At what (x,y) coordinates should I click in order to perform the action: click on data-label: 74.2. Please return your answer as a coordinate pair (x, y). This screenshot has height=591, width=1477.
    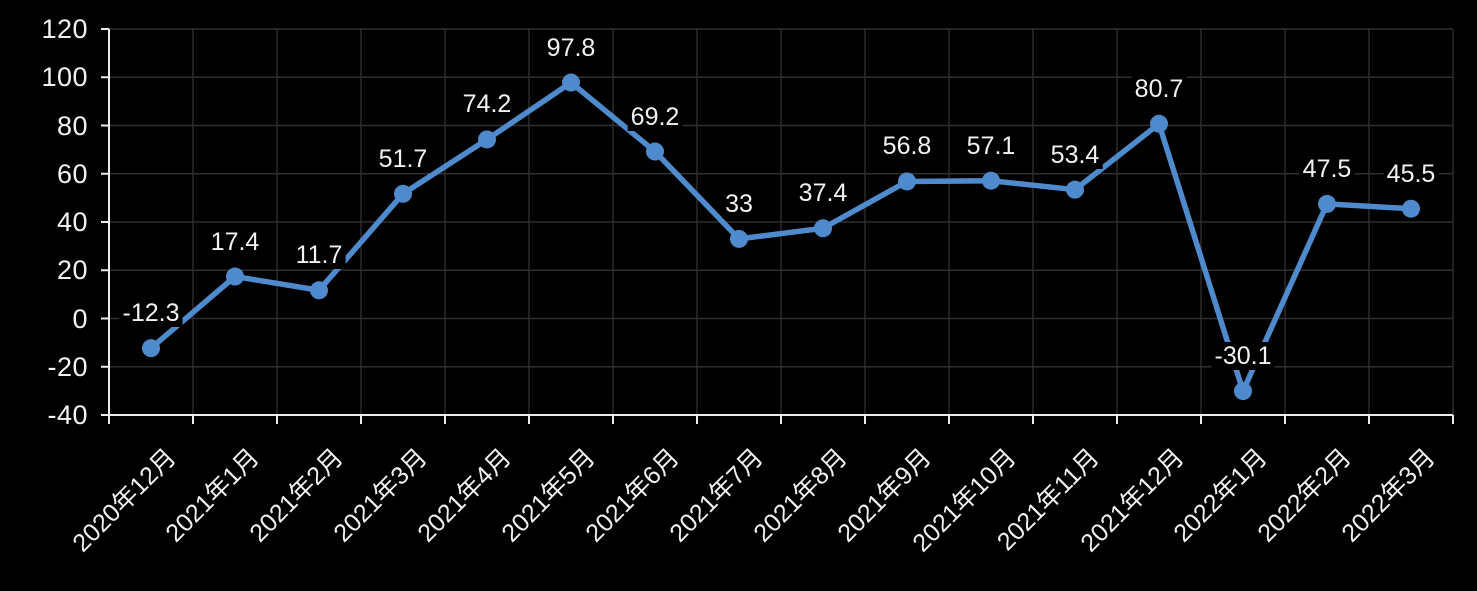
    Looking at the image, I should click on (487, 104).